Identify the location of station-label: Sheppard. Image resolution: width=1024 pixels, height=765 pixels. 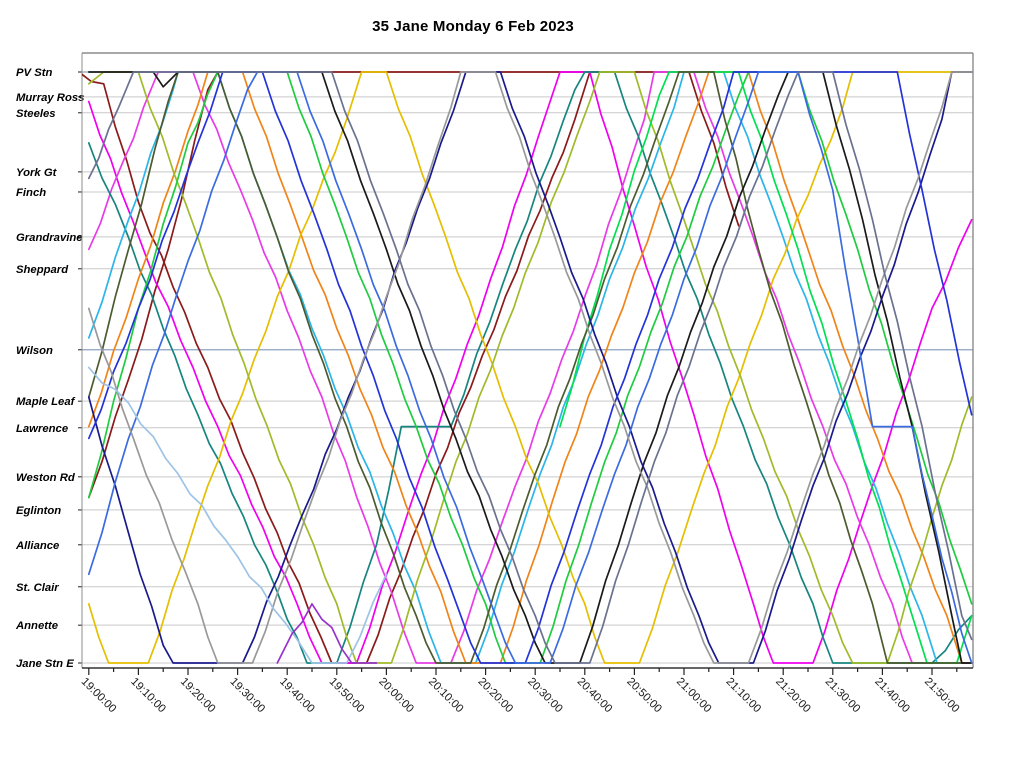
(42, 270).